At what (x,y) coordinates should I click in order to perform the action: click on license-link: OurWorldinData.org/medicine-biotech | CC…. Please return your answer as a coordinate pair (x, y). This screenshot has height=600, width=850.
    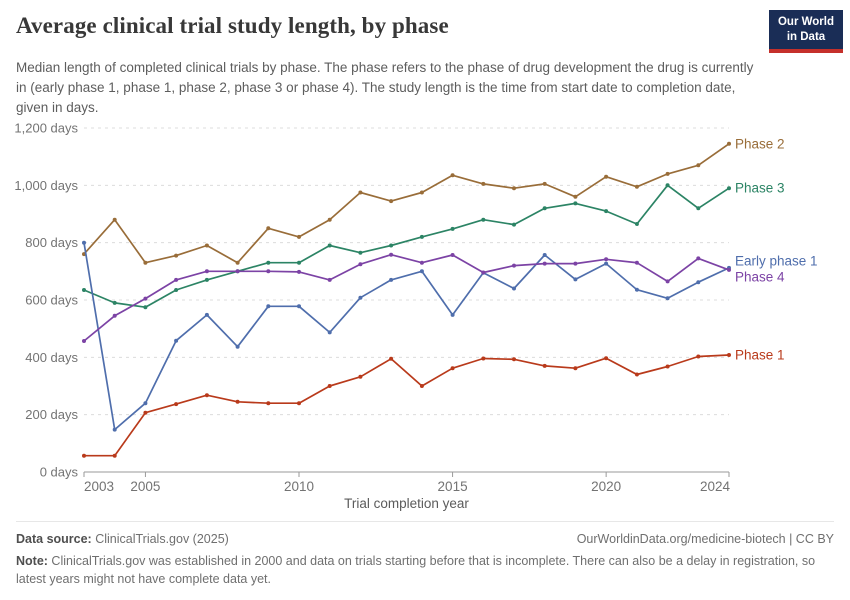
    Looking at the image, I should click on (705, 539).